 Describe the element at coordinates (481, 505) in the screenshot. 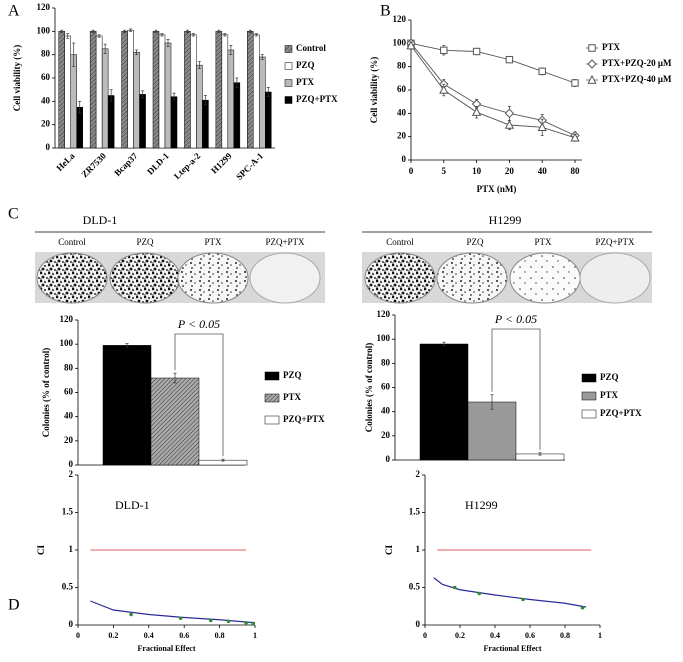

I see `chart-title: H1299` at that location.